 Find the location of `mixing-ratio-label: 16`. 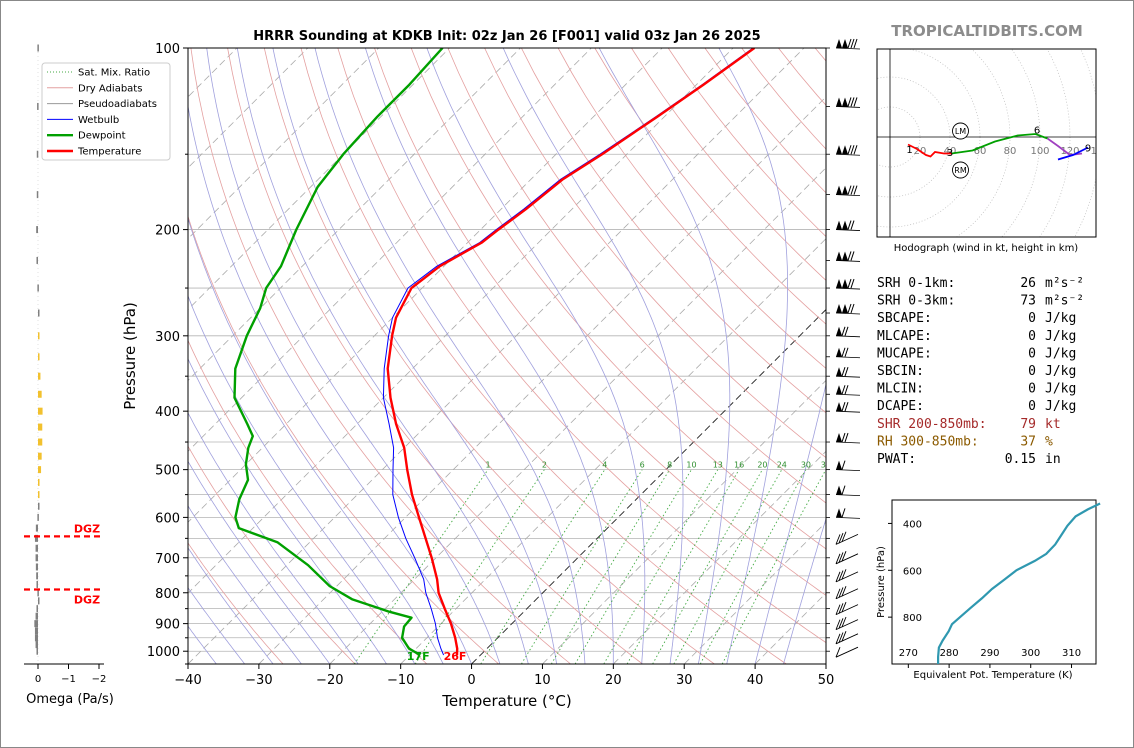

mixing-ratio-label: 16 is located at coordinates (739, 465).